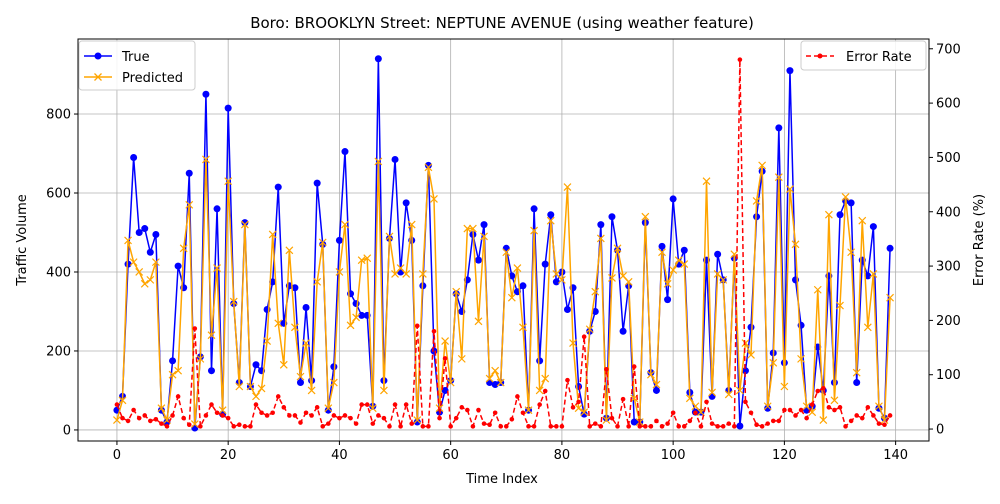 Image resolution: width=1000 pixels, height=504 pixels. I want to click on x-tick-label: 20, so click(228, 455).